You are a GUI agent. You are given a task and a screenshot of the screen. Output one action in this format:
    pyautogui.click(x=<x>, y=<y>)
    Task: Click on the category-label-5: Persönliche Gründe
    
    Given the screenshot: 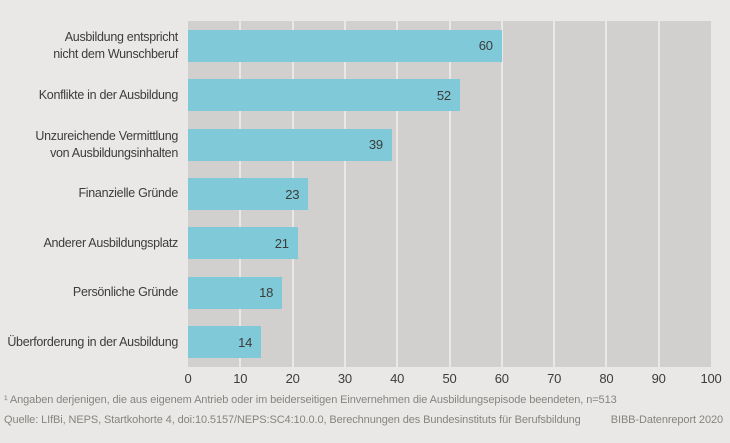 What is the action you would take?
    pyautogui.click(x=89, y=292)
    